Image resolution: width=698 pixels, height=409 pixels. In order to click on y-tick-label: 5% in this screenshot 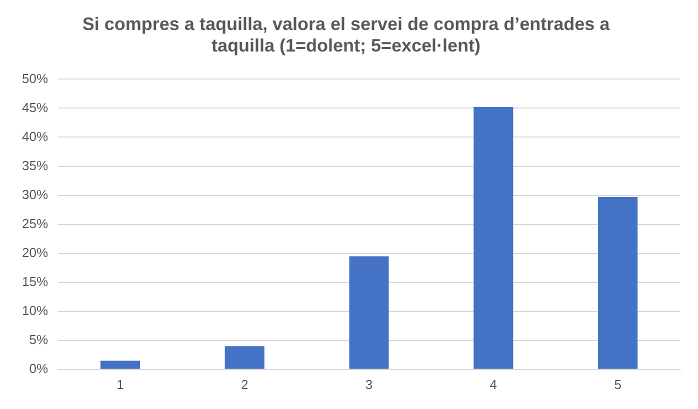, I will do `click(38, 339)`.